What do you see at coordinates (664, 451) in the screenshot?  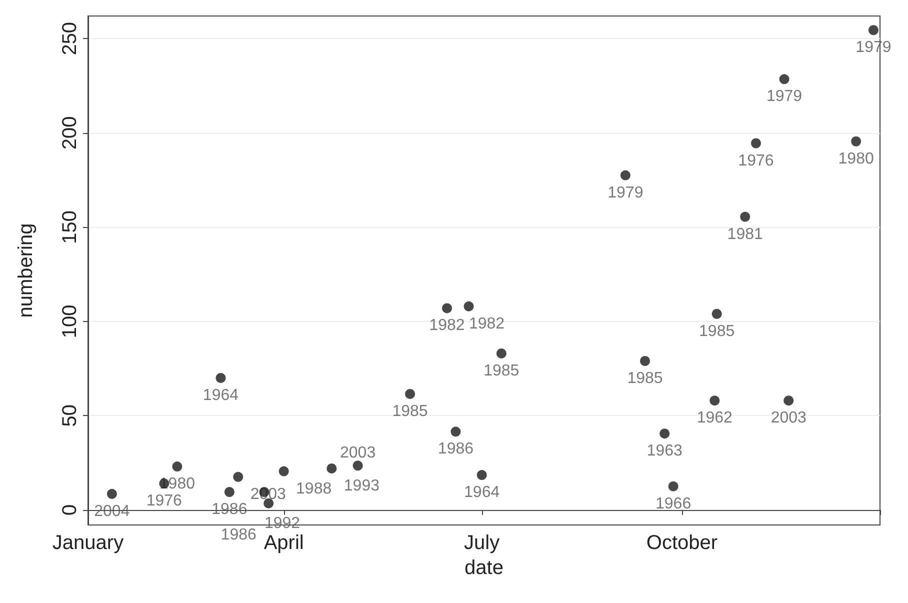 I see `annotation: 1963` at bounding box center [664, 451].